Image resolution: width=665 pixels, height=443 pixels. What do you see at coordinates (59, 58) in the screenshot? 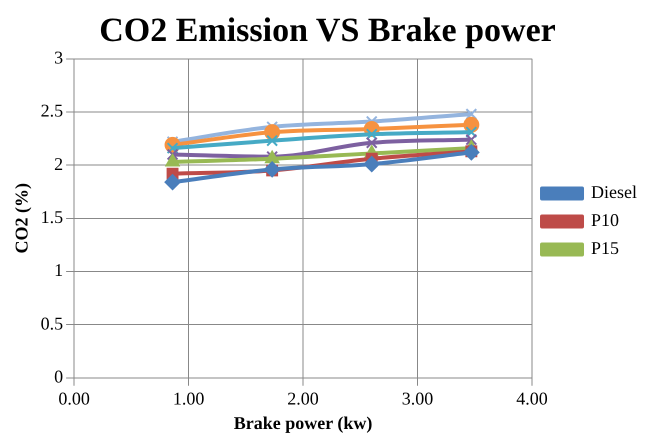
I see `y-tick-label: 3` at bounding box center [59, 58].